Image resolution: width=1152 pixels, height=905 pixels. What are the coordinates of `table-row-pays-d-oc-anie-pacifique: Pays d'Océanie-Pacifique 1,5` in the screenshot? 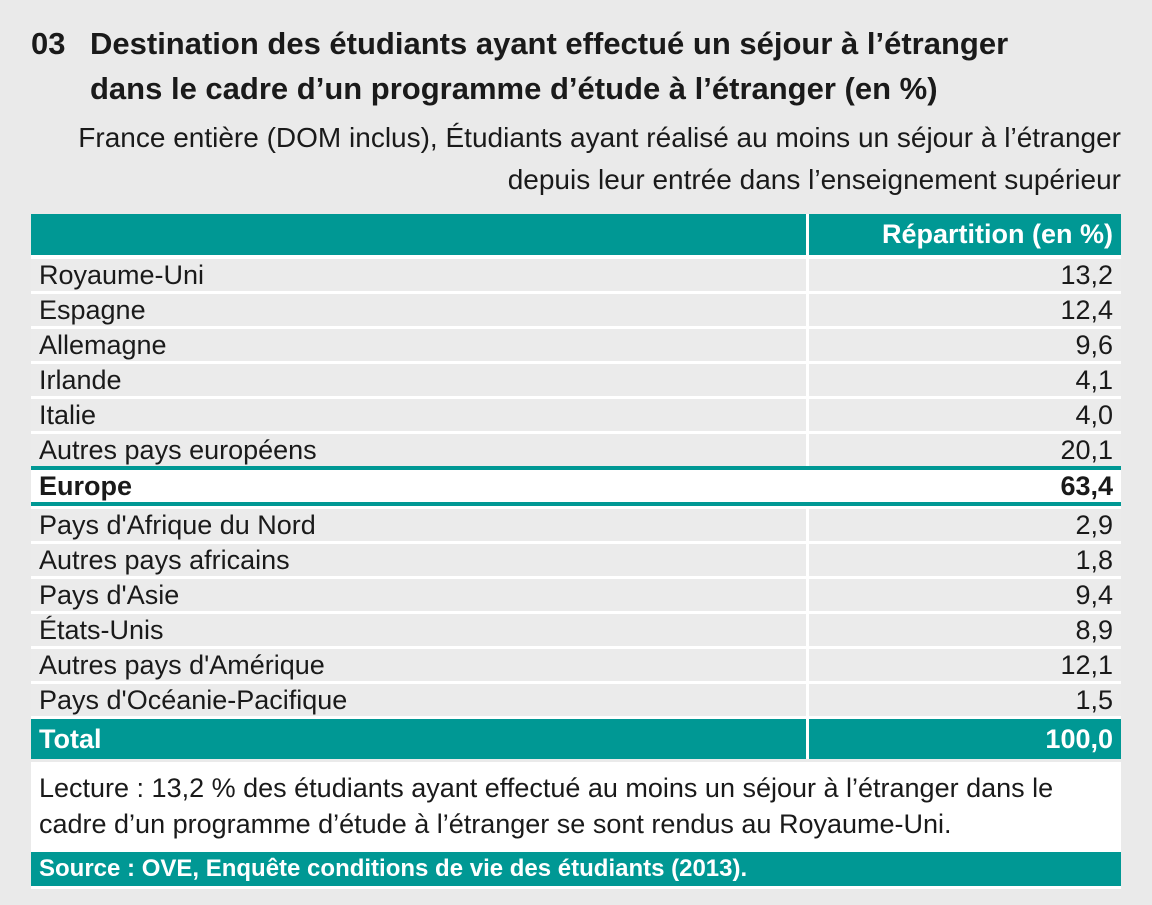 It's located at (576, 700).